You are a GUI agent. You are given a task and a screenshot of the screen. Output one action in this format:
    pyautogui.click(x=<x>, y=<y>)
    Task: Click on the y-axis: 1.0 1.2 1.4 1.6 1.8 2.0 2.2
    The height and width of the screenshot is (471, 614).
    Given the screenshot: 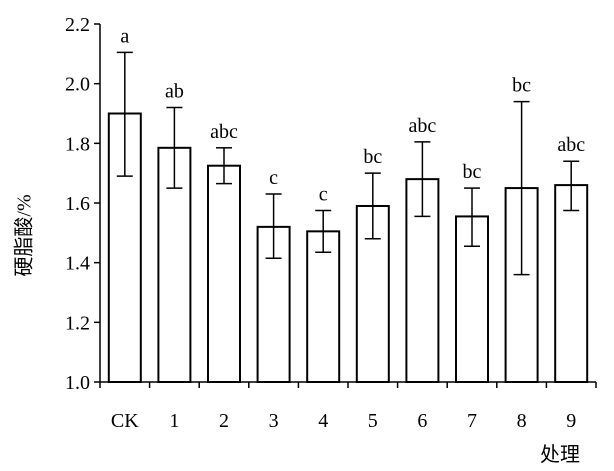 What is the action you would take?
    pyautogui.click(x=83, y=204)
    